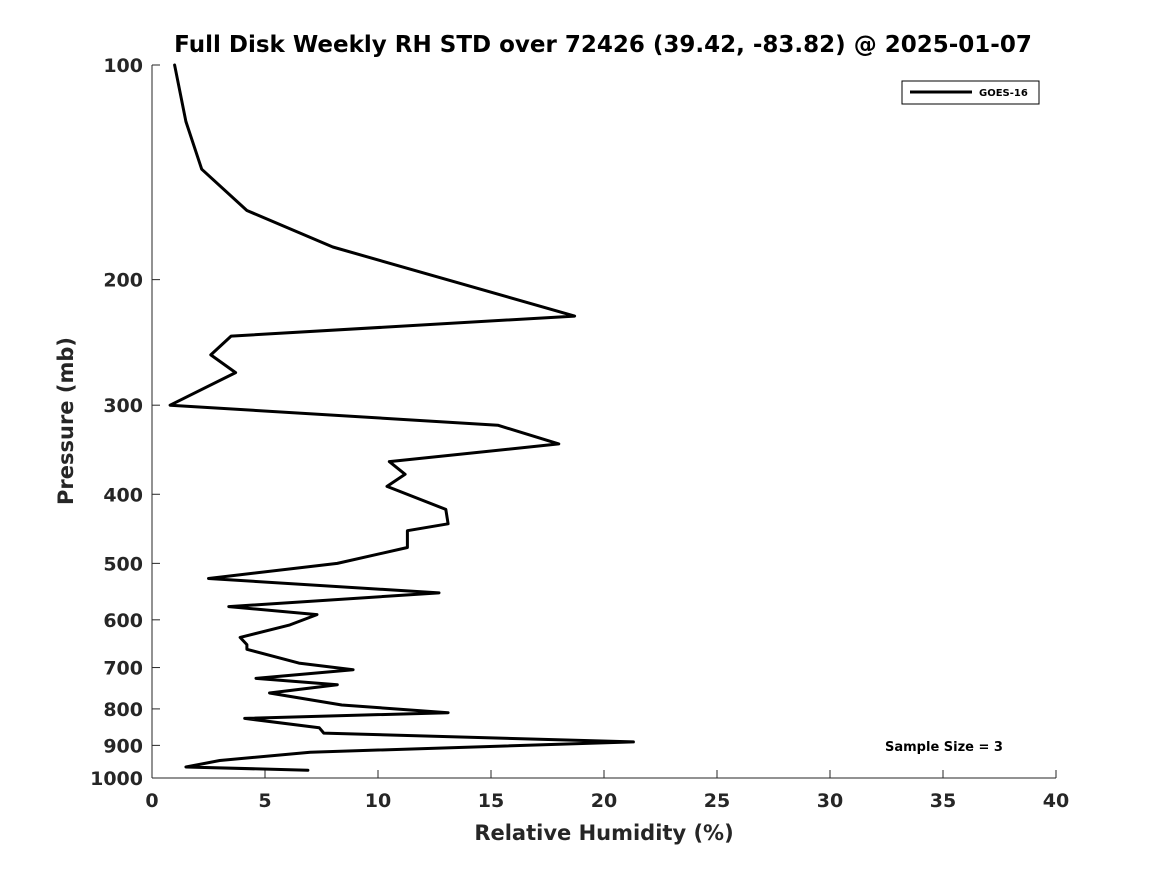 The width and height of the screenshot is (1167, 875). I want to click on x-axis: 0 5 10 15 20 25 30 35 40, so click(607, 791).